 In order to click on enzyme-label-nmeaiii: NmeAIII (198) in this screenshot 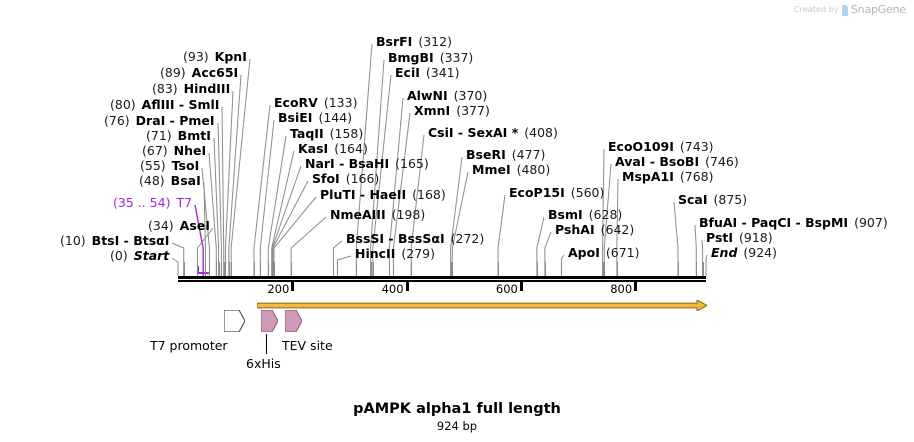, I will do `click(377, 214)`.